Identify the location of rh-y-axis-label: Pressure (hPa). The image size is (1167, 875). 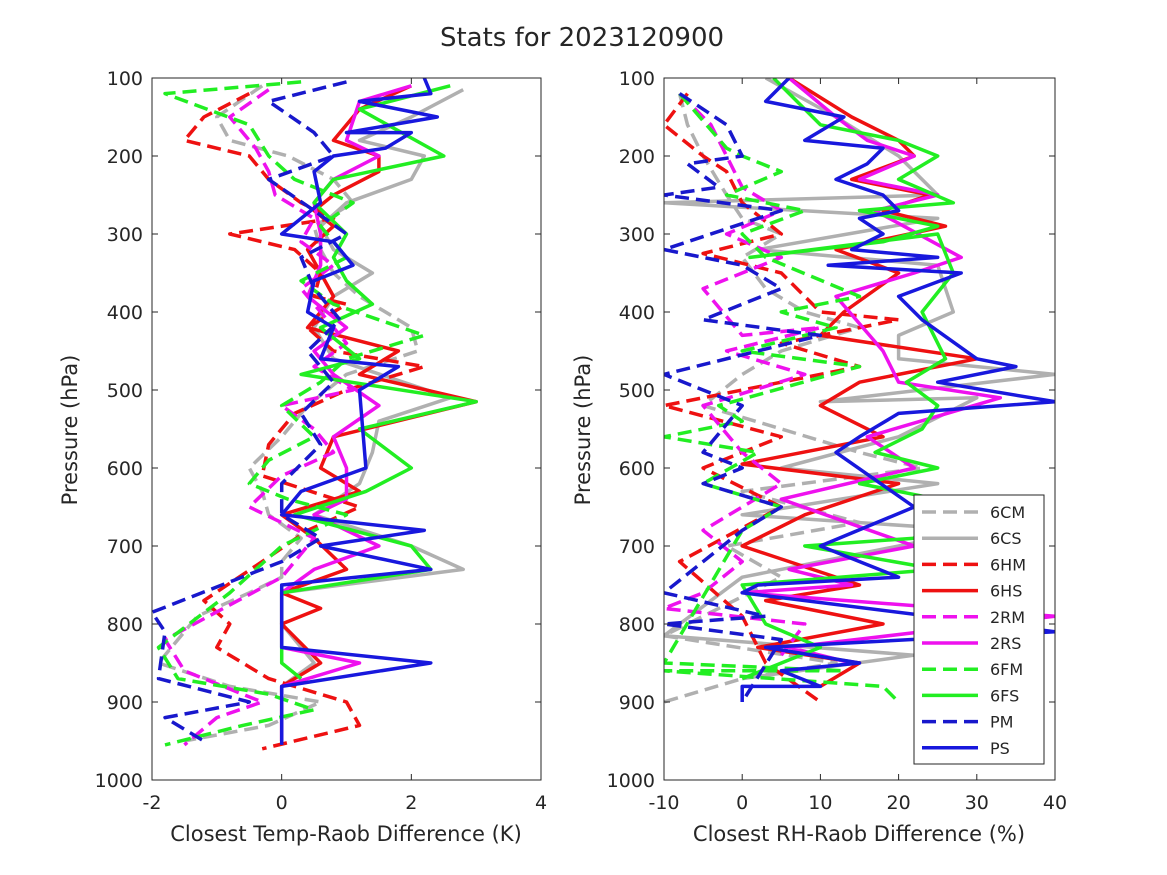
(583, 430).